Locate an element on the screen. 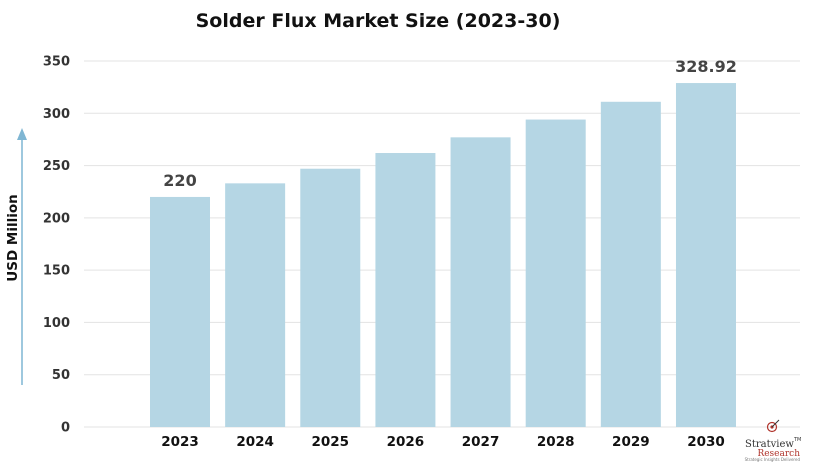  x-tick-label: 2023 is located at coordinates (180, 442).